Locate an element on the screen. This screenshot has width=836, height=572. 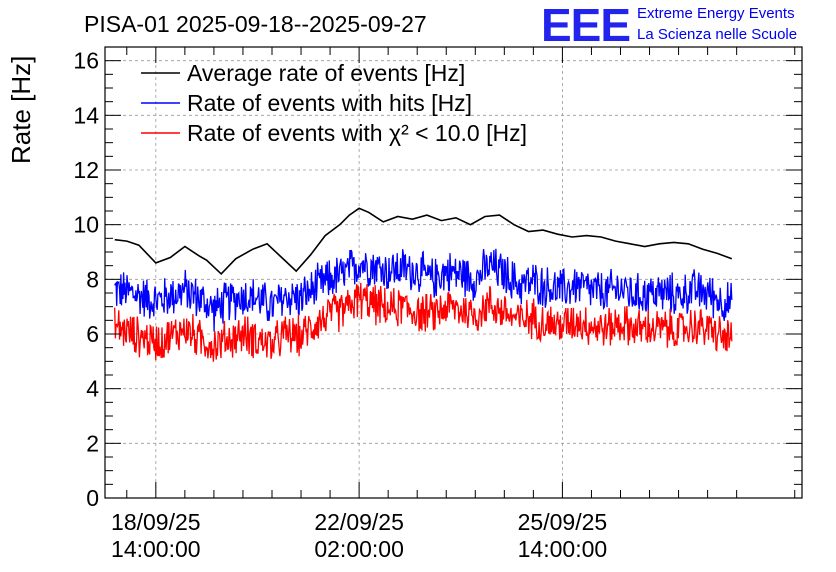
y-tick-label: 16 is located at coordinates (86, 61).